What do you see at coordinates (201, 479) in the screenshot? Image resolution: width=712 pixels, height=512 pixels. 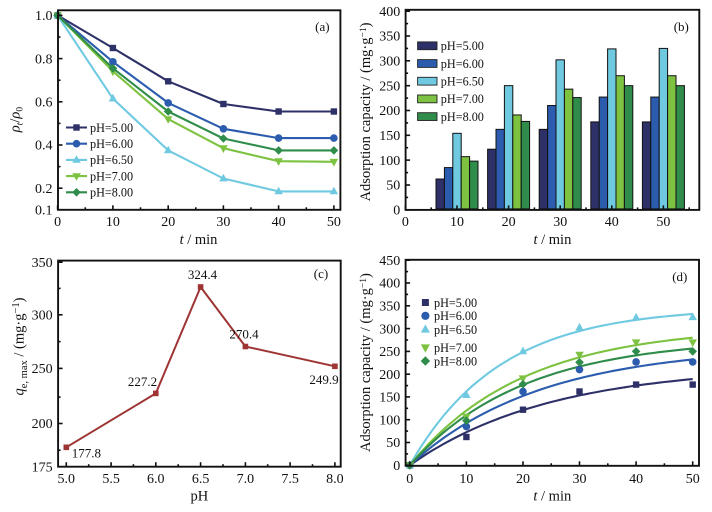 I see `svg-text: 6.5` at bounding box center [201, 479].